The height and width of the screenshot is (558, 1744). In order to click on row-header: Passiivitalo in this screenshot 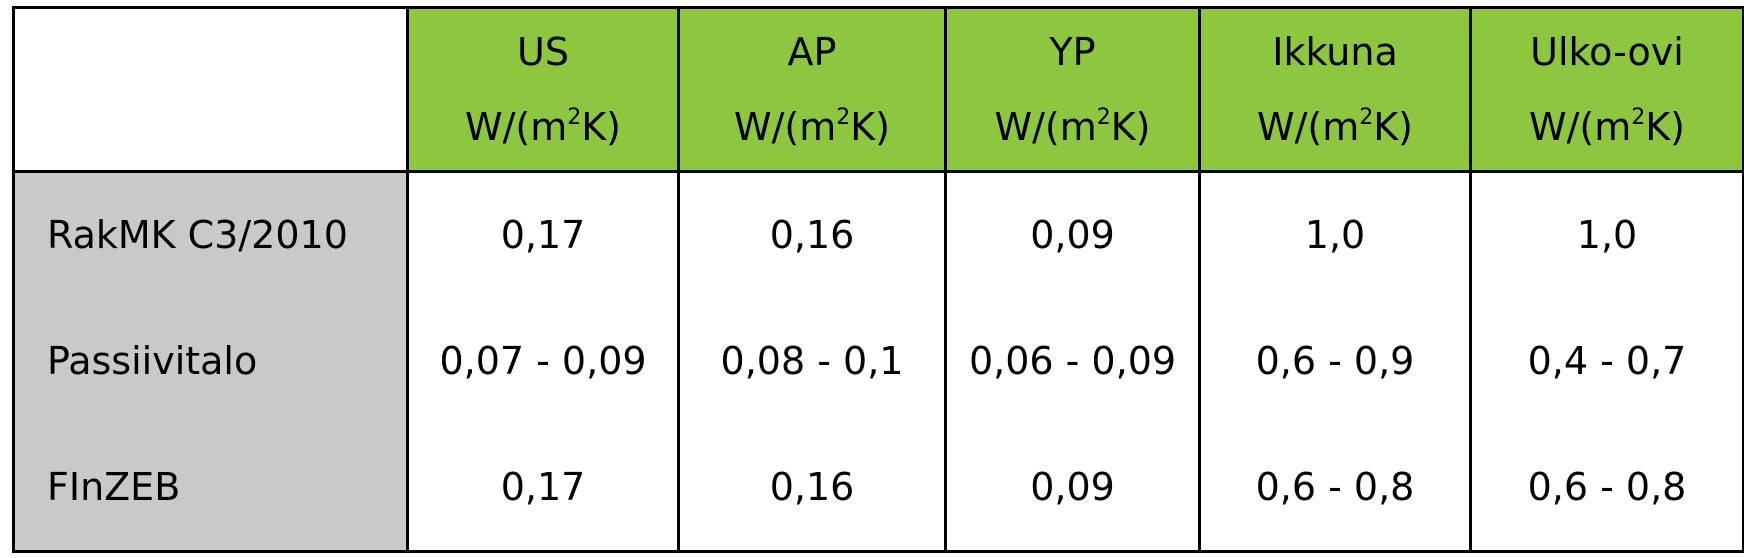, I will do `click(210, 361)`.